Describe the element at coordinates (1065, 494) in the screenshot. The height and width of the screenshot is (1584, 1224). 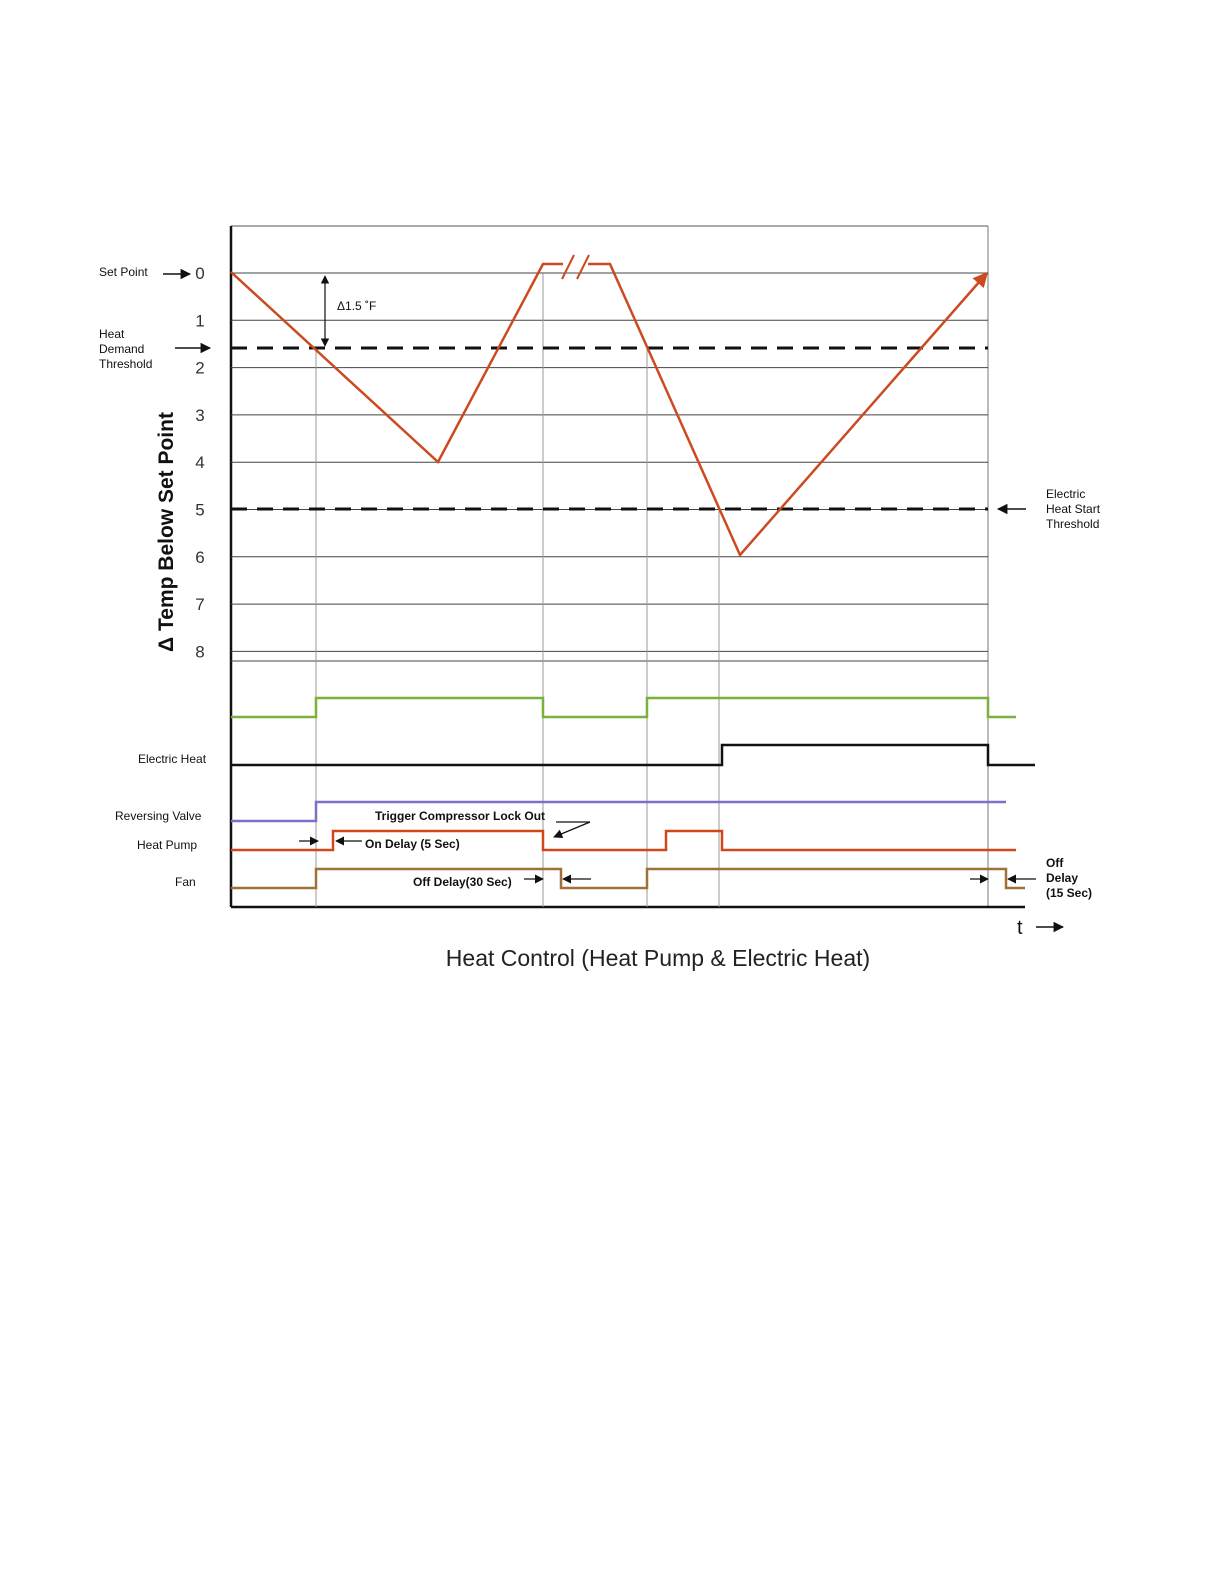
I see `svg-text: Electric` at that location.